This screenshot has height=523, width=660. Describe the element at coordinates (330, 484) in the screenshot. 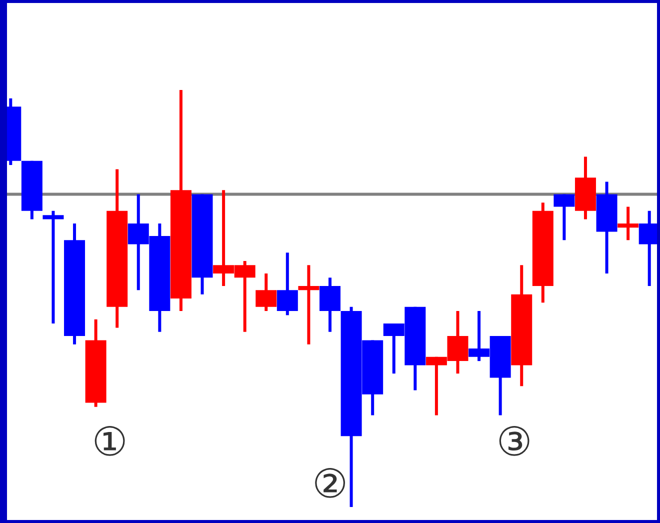

I see `annotation: ②` at that location.